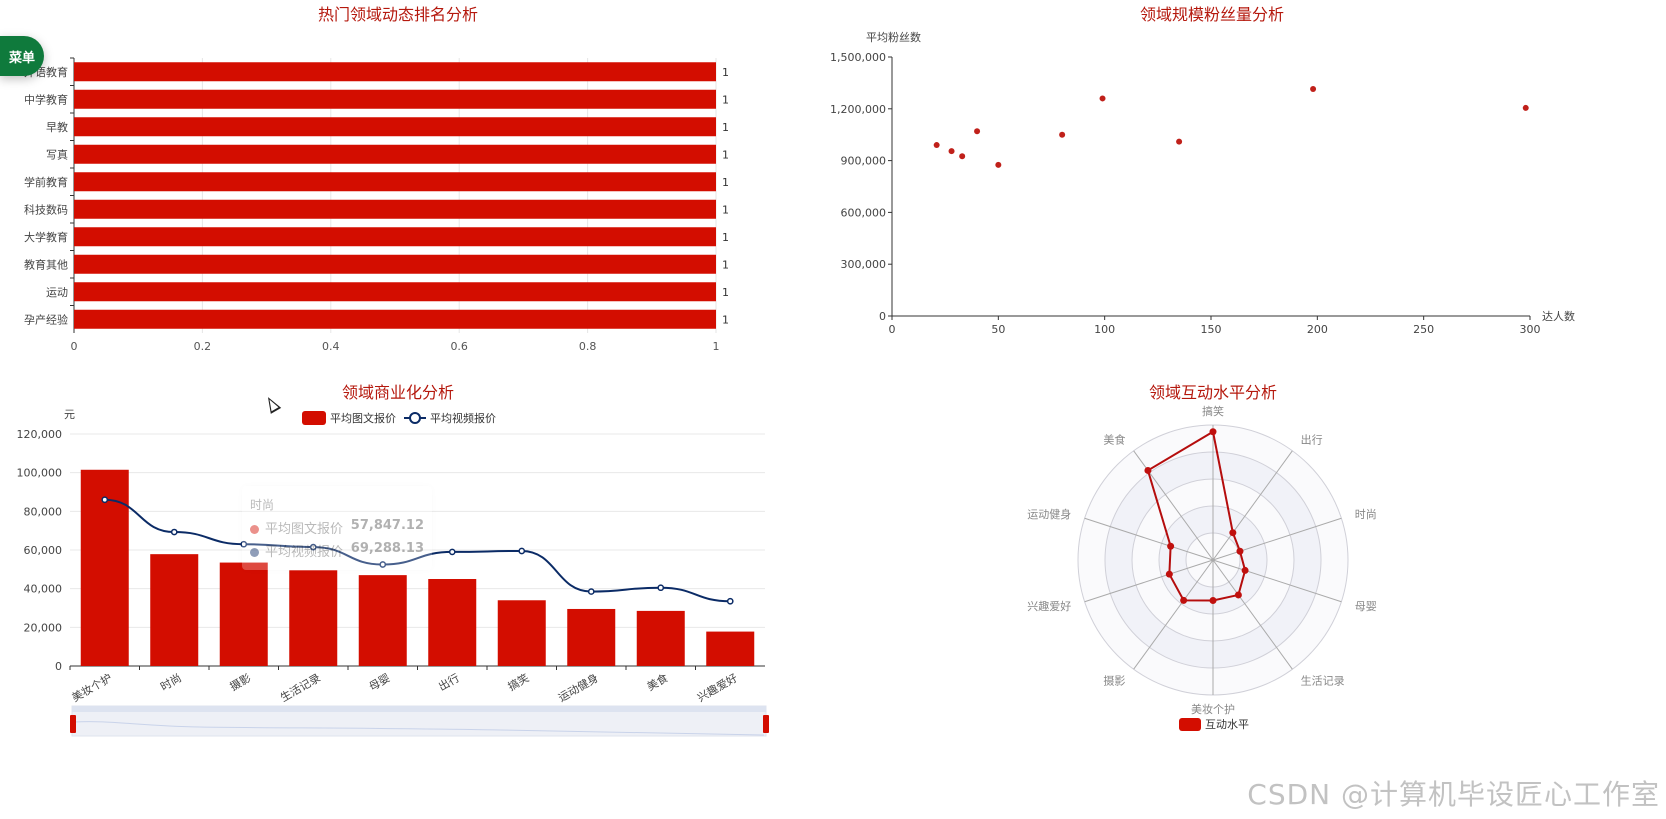 The width and height of the screenshot is (1666, 819). Describe the element at coordinates (882, 316) in the screenshot. I see `y-tick-label: 0` at that location.